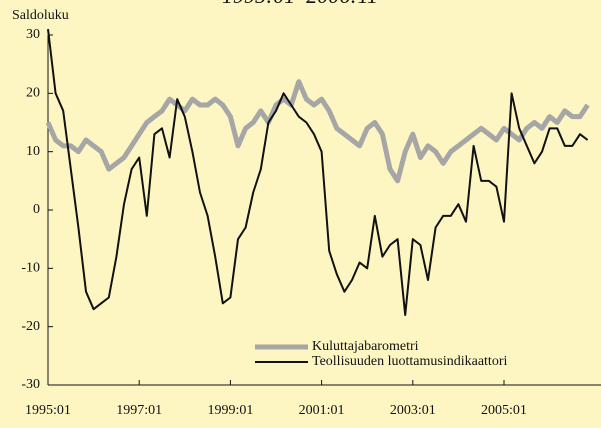  I want to click on x-tick-label: 1995:01, so click(48, 410).